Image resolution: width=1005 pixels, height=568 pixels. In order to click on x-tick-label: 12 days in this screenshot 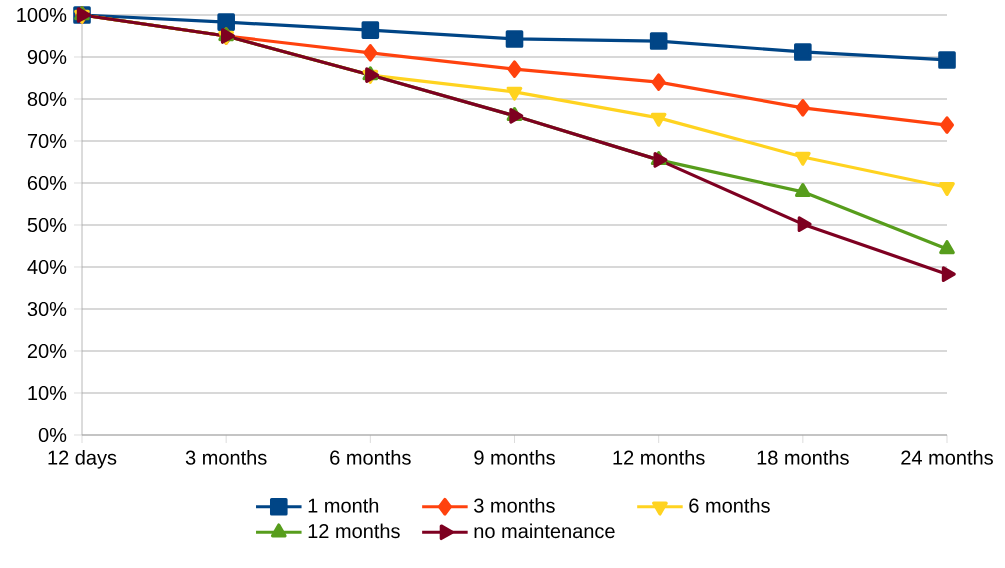, I will do `click(82, 459)`.